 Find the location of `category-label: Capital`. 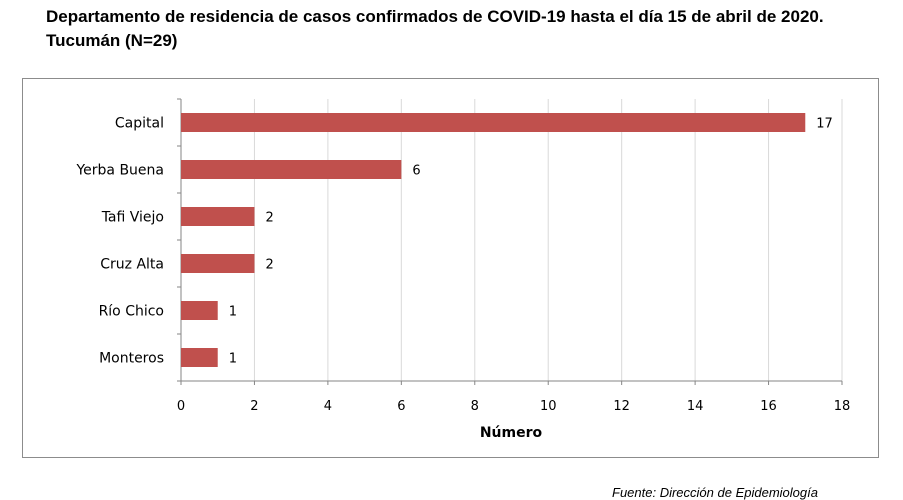

category-label: Capital is located at coordinates (139, 124).